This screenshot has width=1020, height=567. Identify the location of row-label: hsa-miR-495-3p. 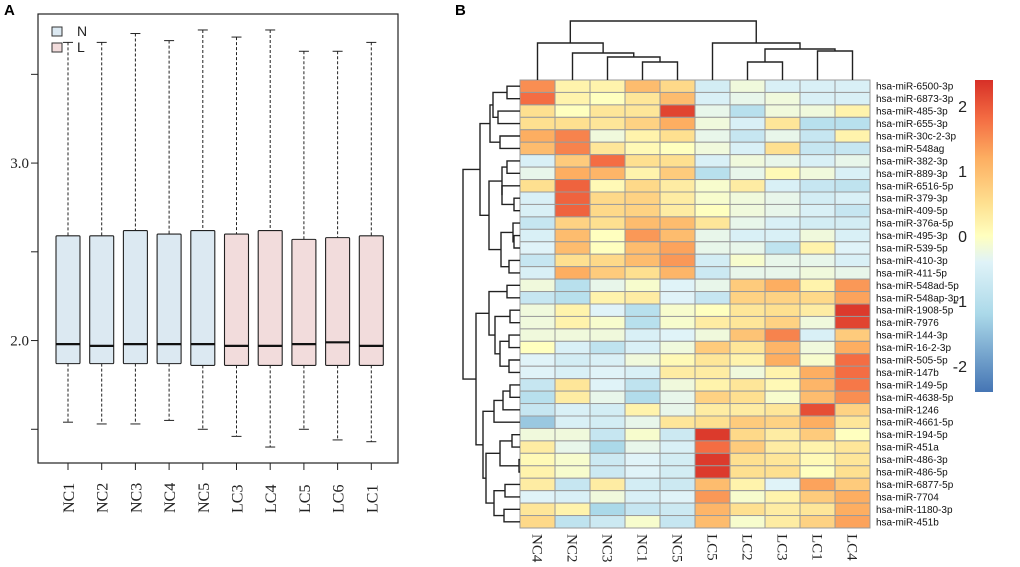
(912, 236).